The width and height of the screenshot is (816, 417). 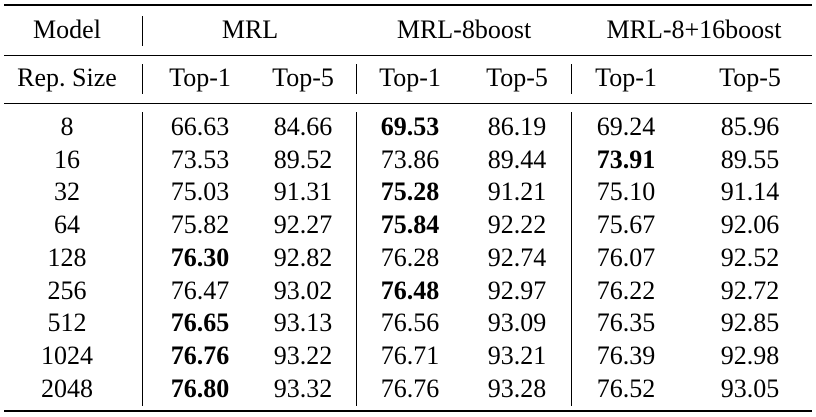 I want to click on value-cell: 92.27, so click(x=303, y=224).